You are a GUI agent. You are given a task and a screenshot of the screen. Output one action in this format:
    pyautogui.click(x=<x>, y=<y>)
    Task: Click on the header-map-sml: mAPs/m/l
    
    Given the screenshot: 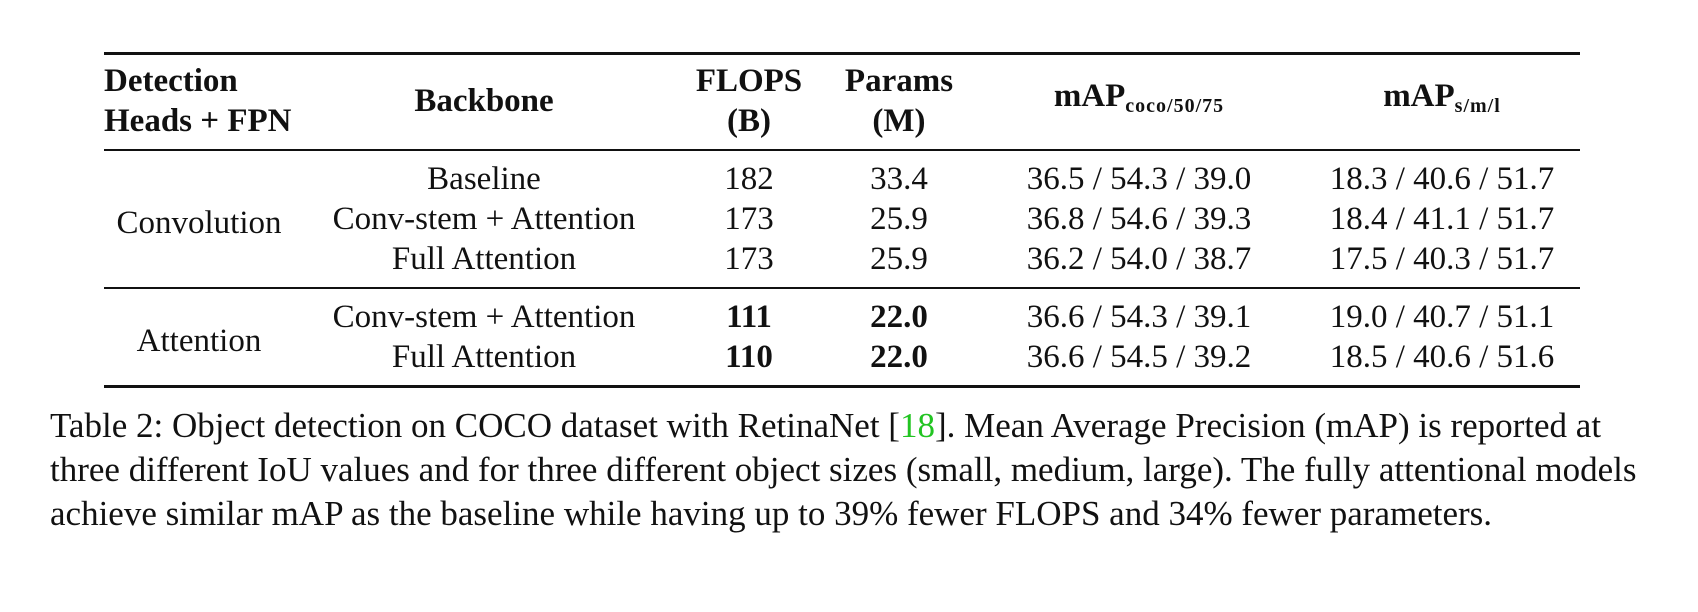 What is the action you would take?
    pyautogui.click(x=1442, y=102)
    